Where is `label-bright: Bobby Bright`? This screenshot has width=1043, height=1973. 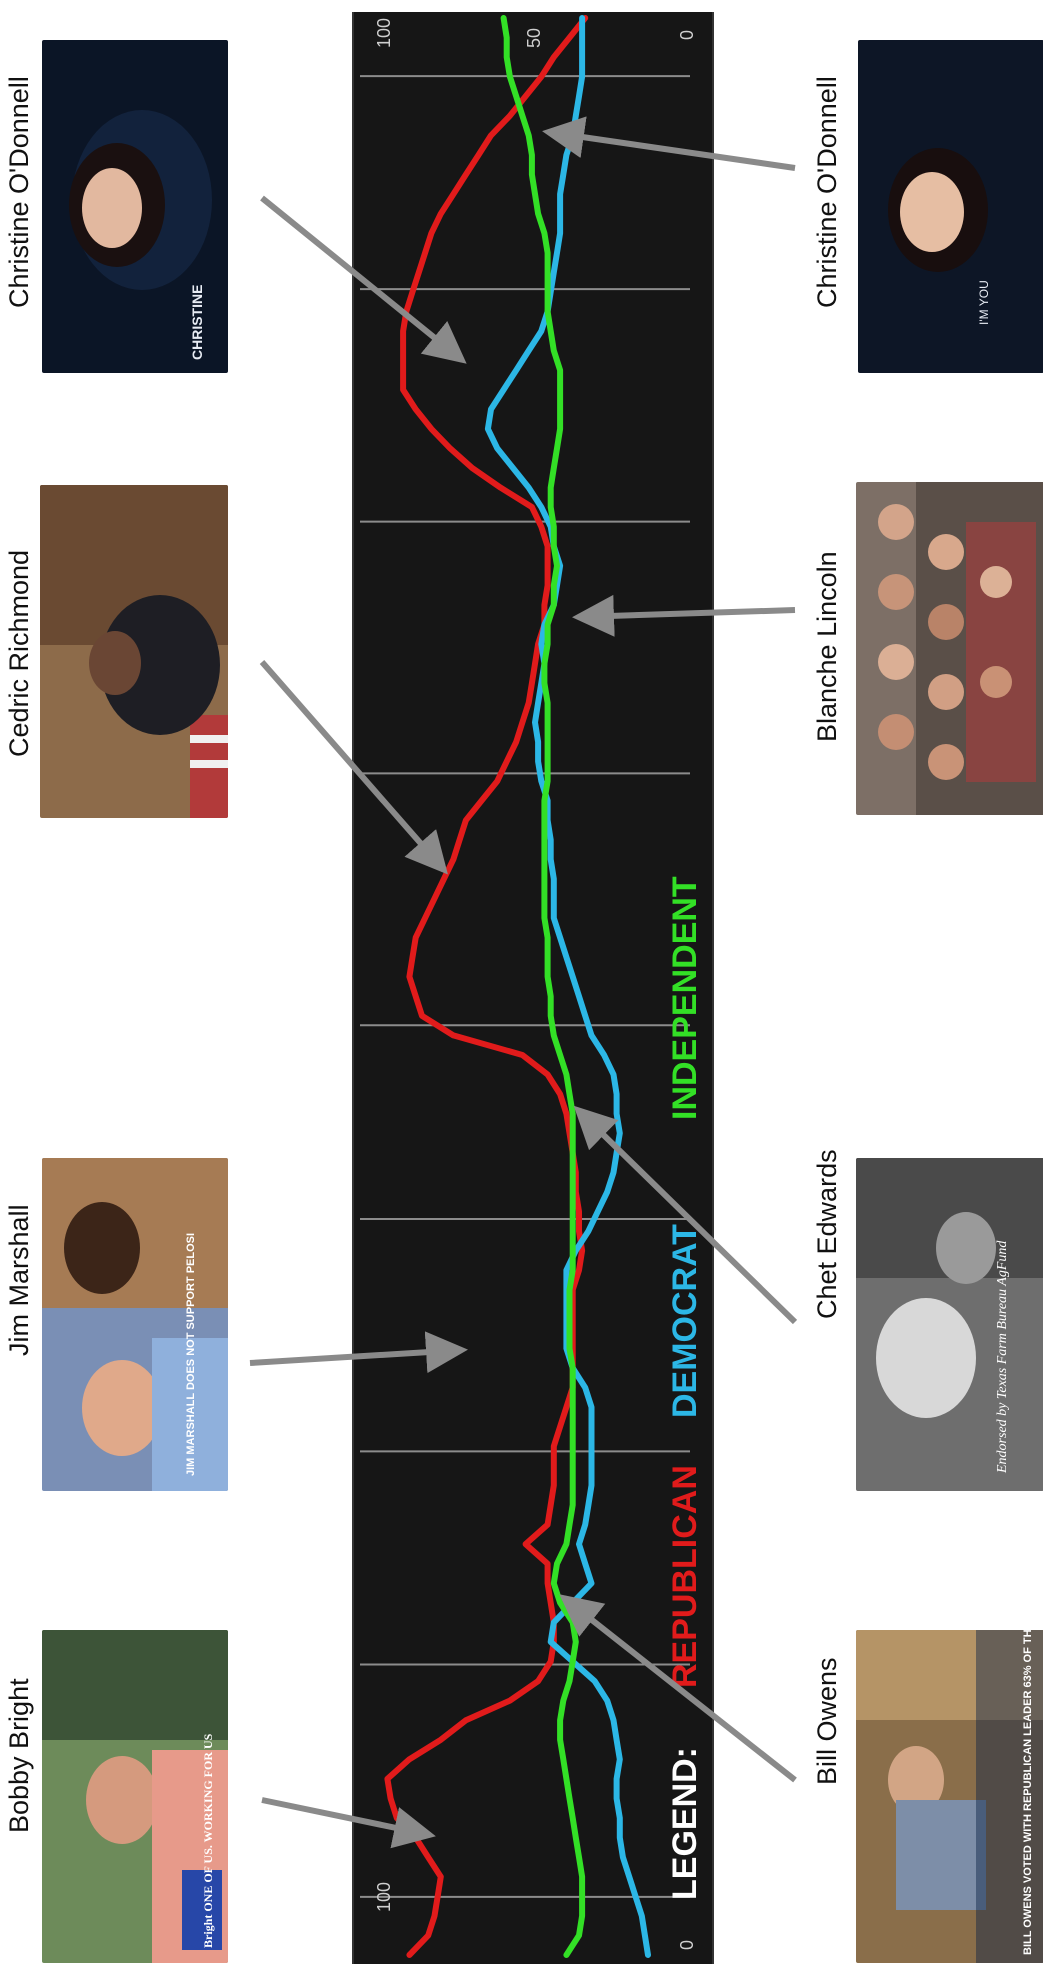 label-bright: Bobby Bright is located at coordinates (19, 1755).